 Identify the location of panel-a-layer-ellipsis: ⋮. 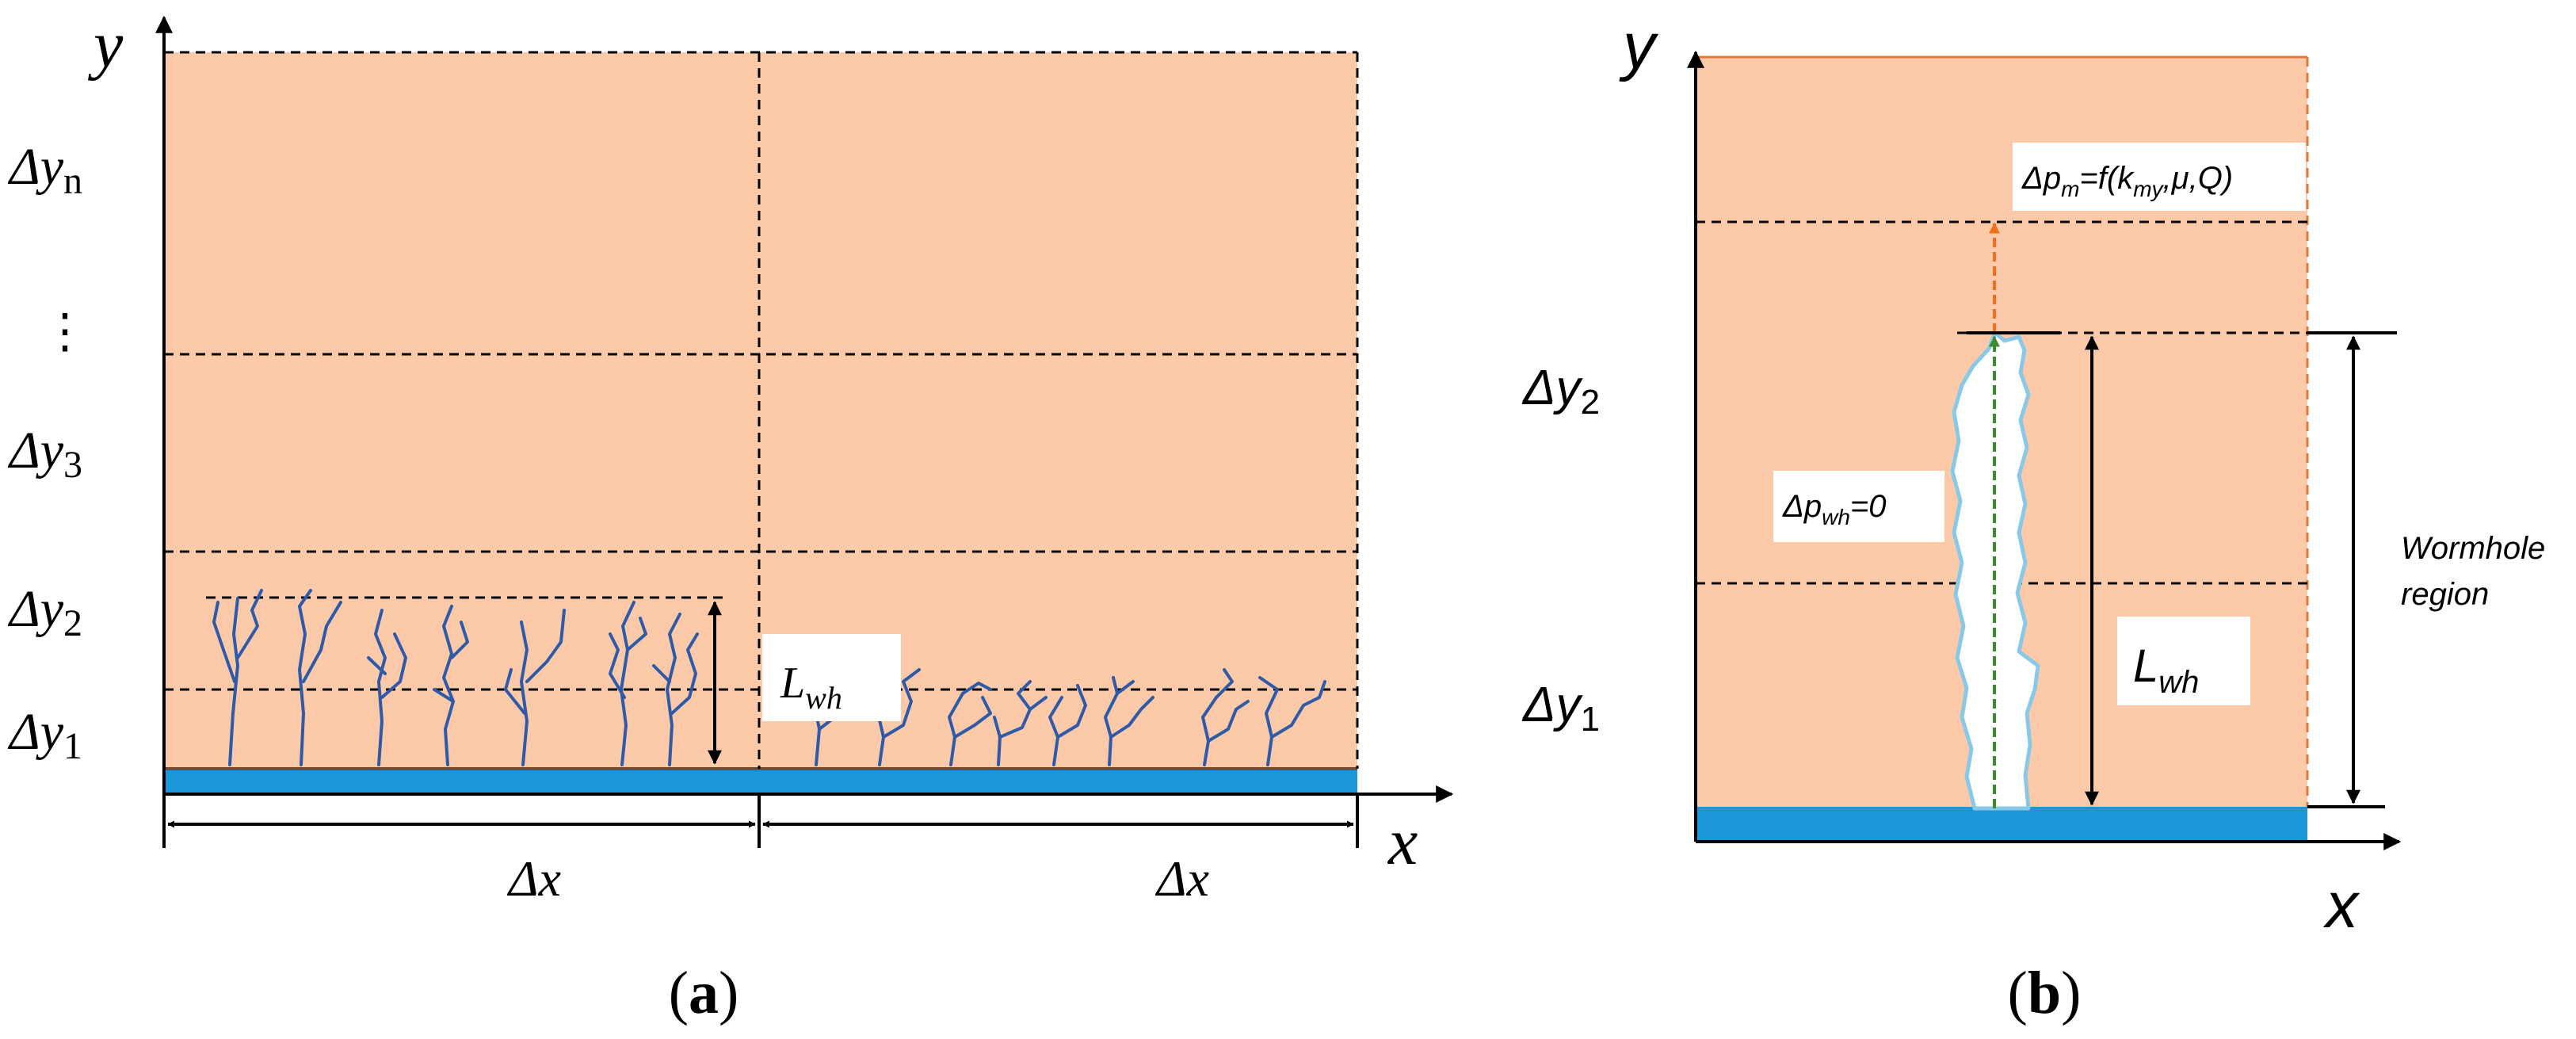
(65, 331).